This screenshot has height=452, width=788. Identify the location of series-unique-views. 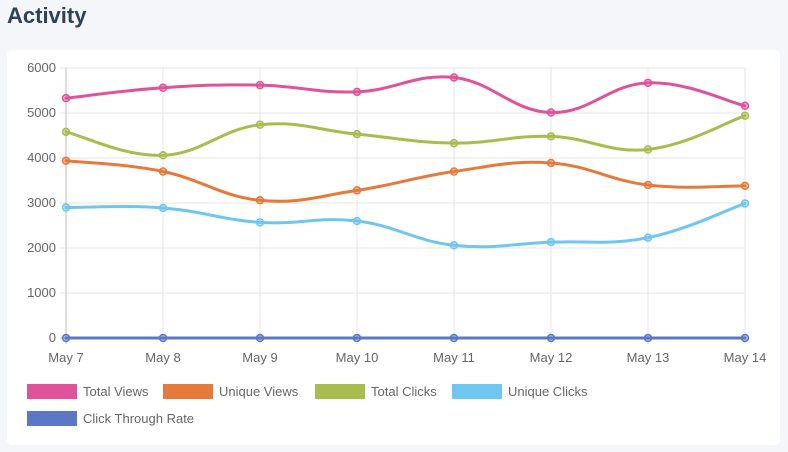
(405, 180).